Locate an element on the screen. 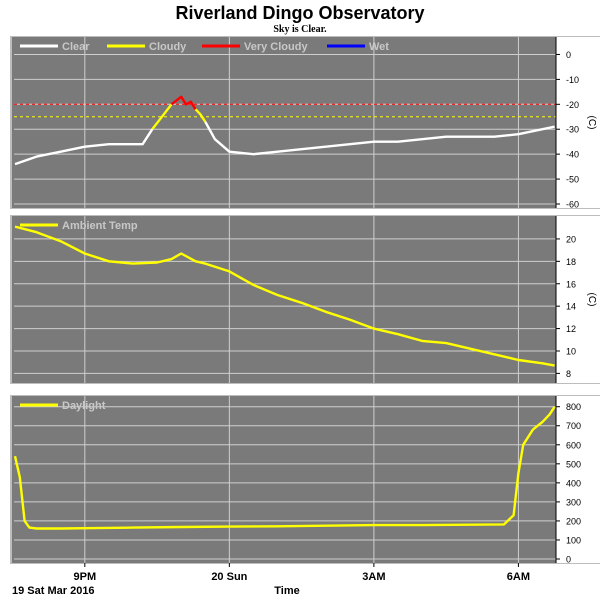 The image size is (600, 600). y-tick-label: 16 is located at coordinates (571, 284).